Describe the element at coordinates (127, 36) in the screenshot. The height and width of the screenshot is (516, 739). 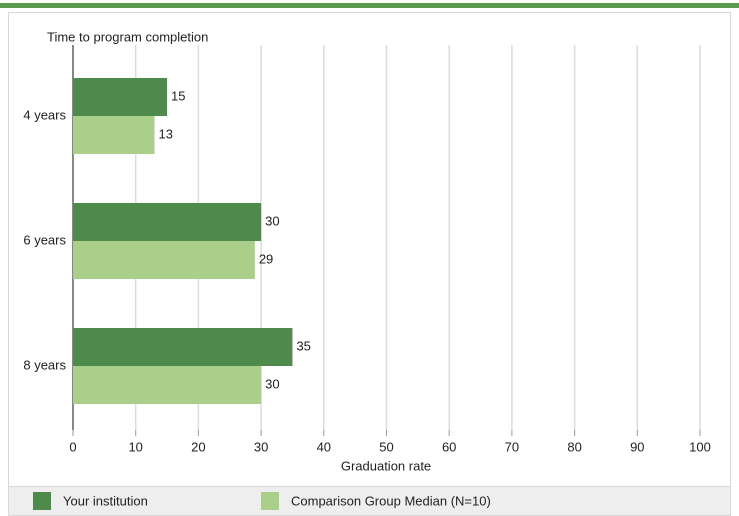
I see `chart-title: Time to program completion` at that location.